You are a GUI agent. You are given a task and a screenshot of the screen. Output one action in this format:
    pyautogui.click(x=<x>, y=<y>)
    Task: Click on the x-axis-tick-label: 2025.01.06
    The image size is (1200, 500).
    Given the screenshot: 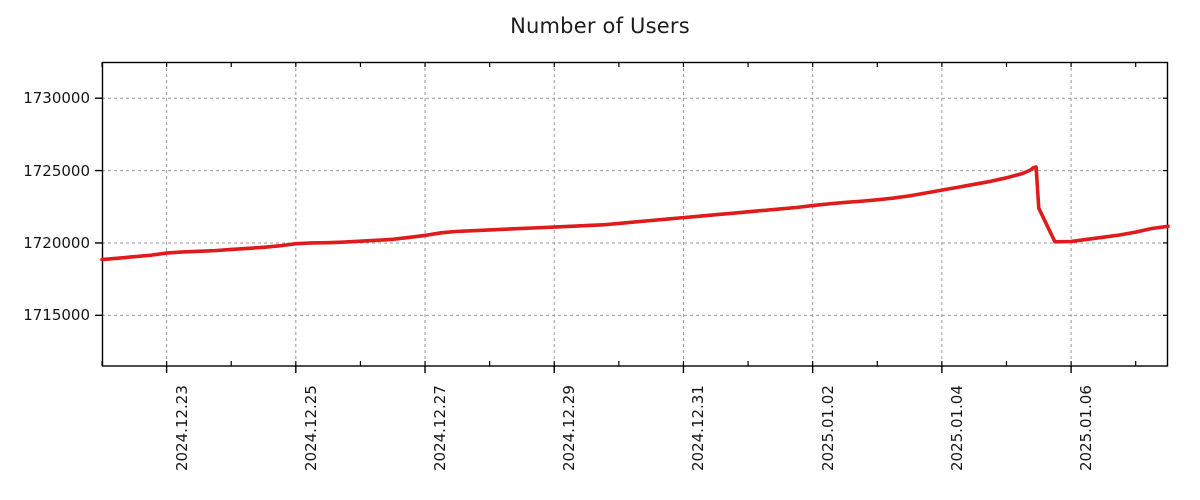 What is the action you would take?
    pyautogui.click(x=1086, y=428)
    